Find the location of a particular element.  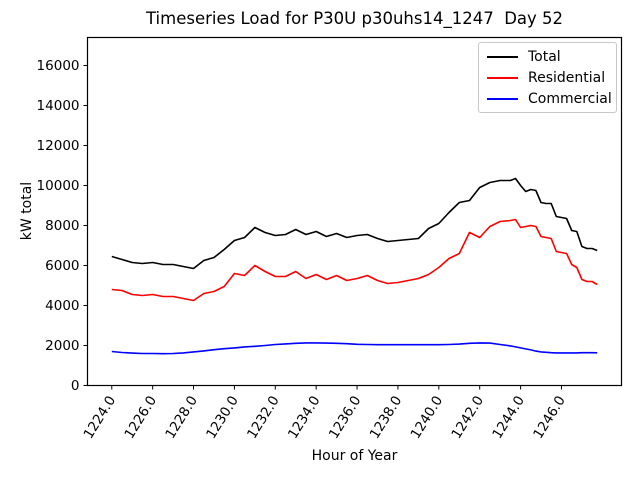

y-tick-label: 2000 is located at coordinates (62, 346).